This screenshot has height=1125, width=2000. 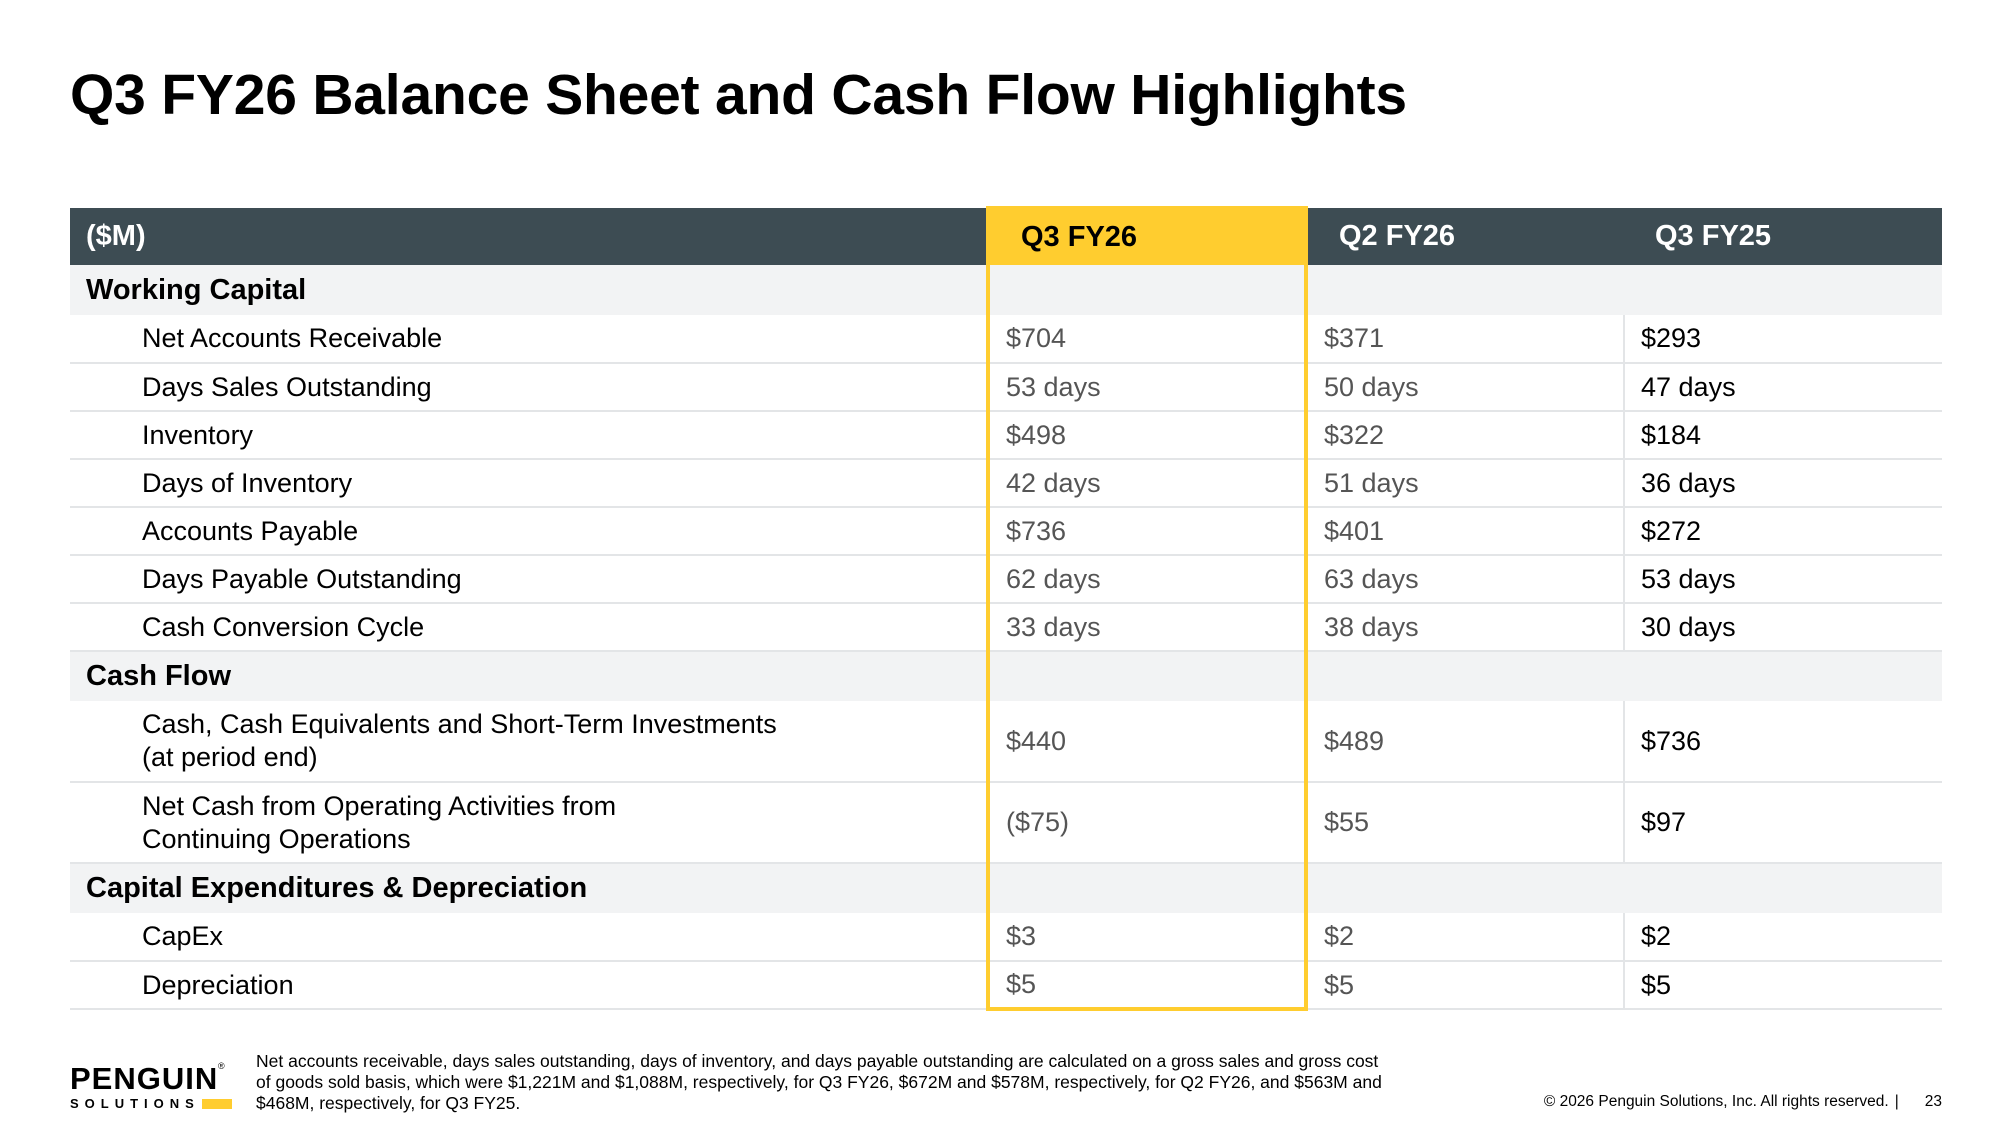 I want to click on cell-q2-fy26: 51 days, so click(x=1465, y=483).